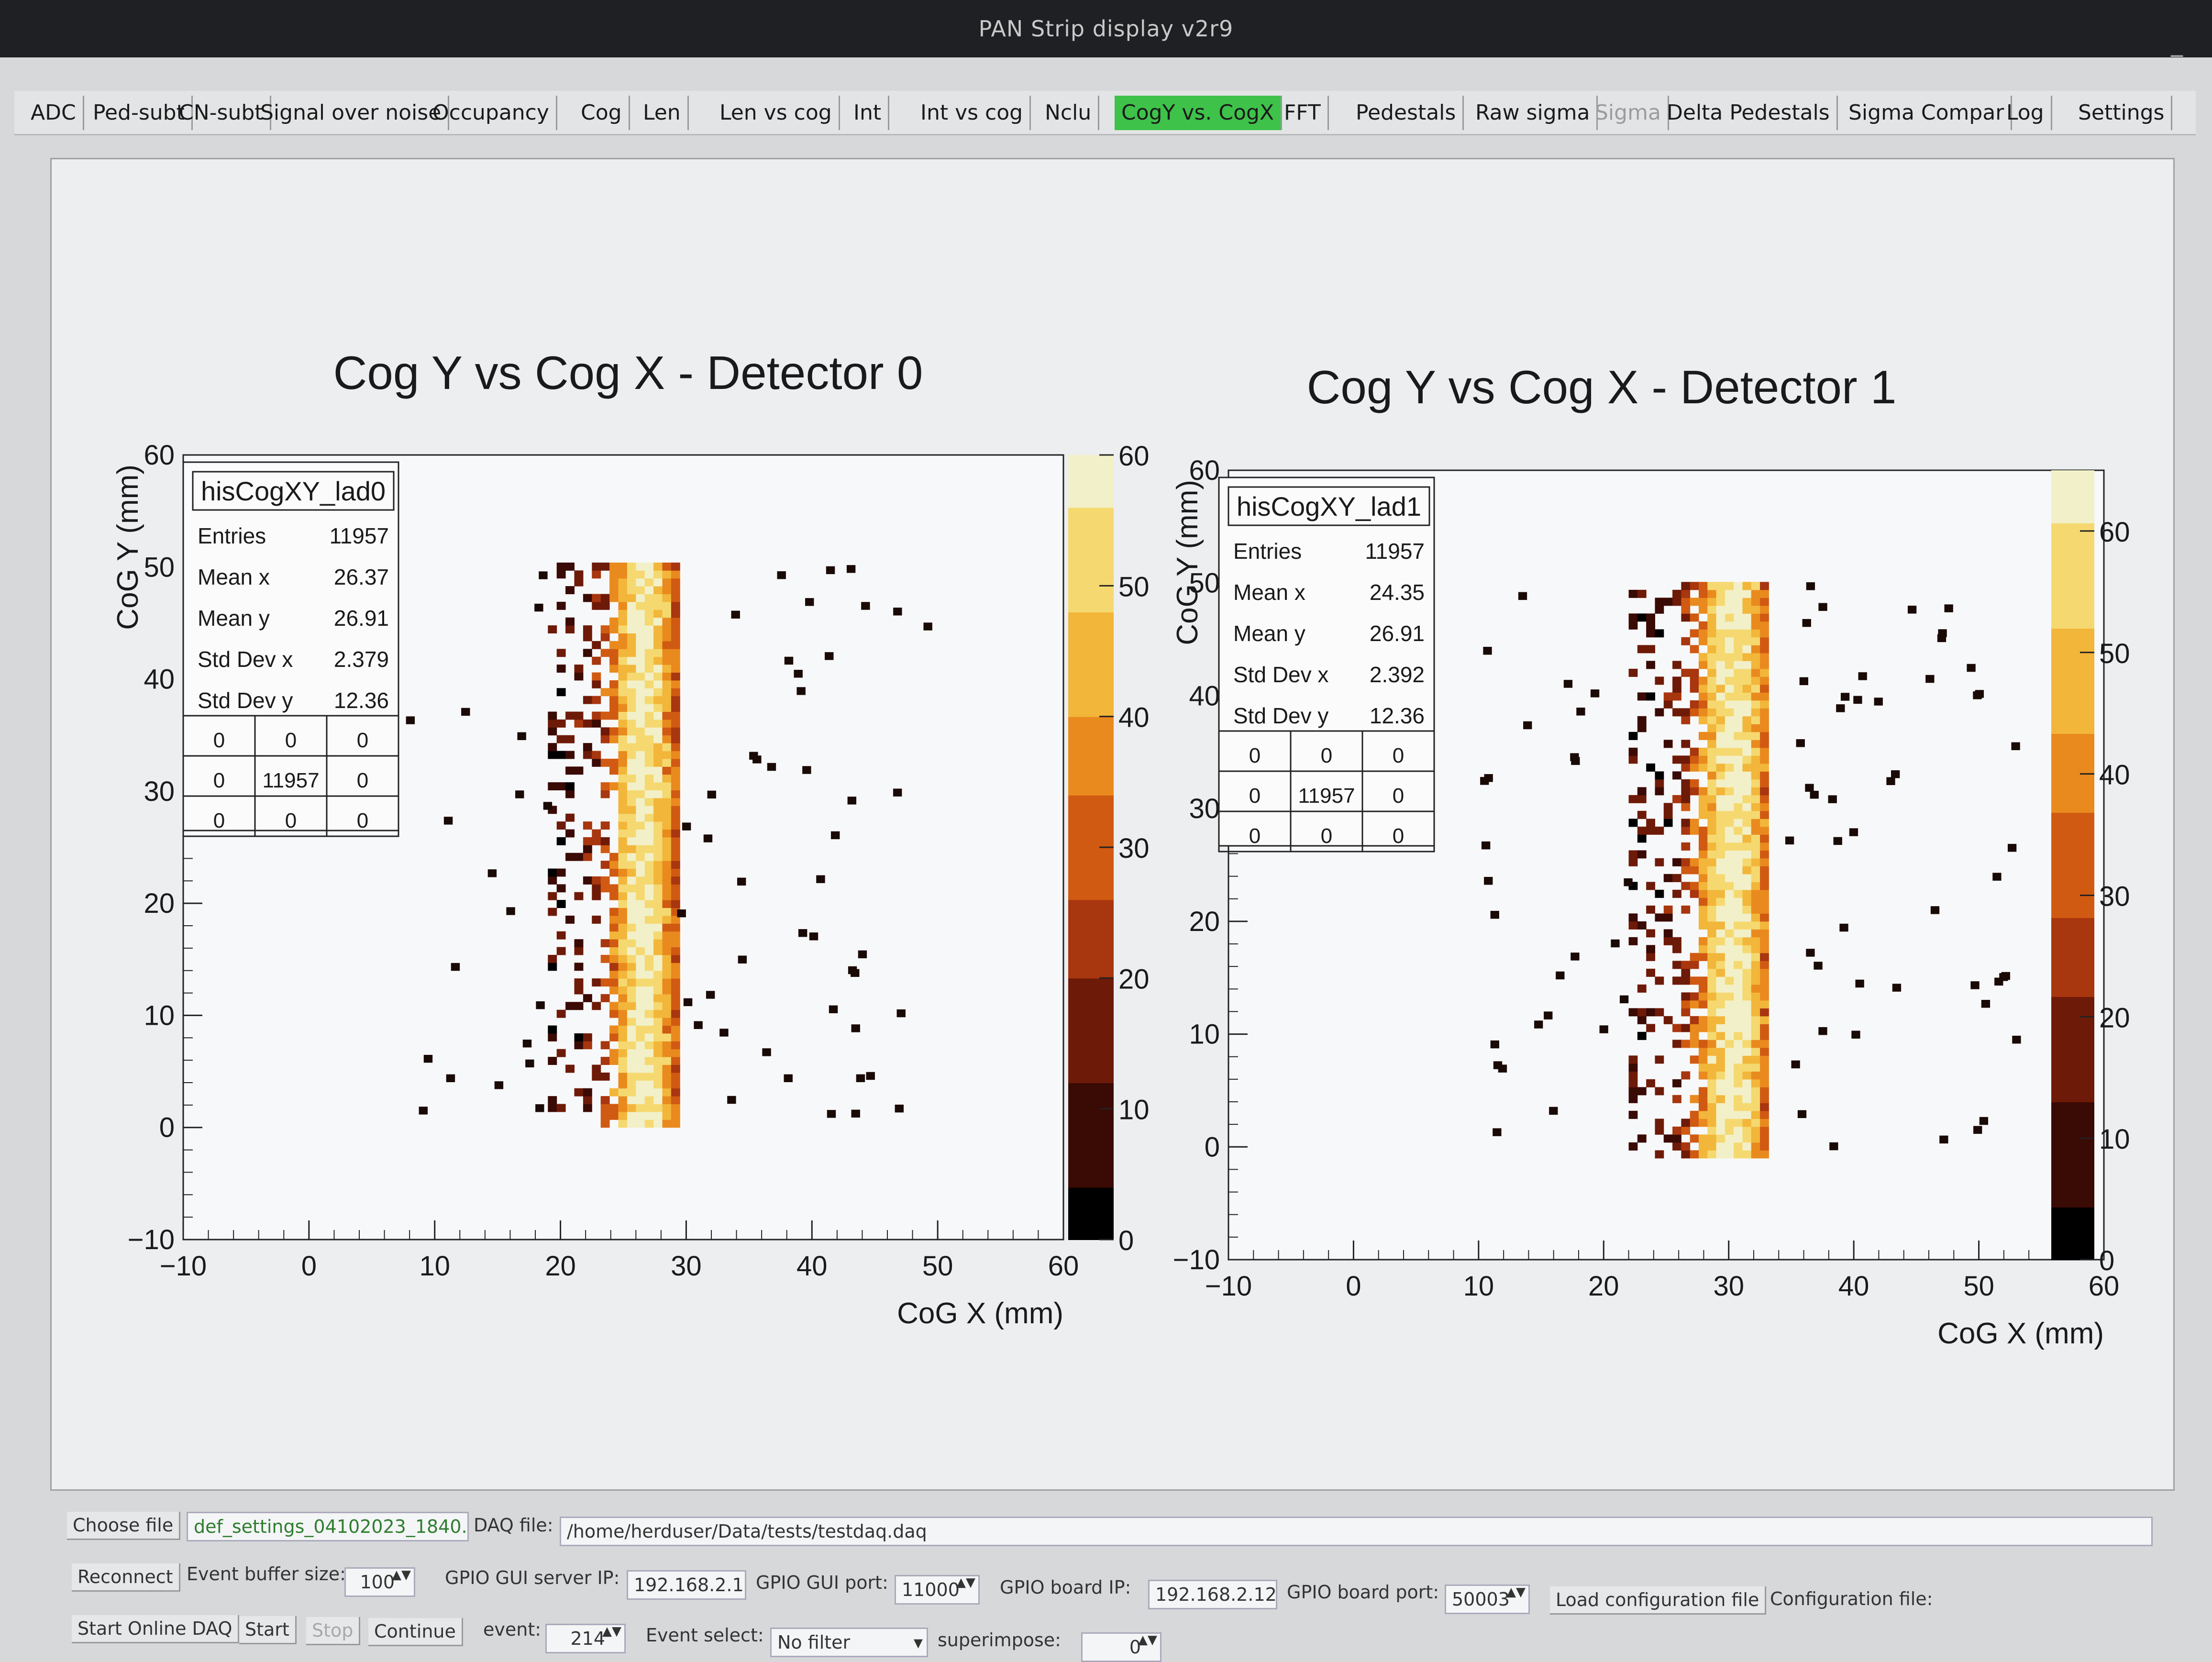 The height and width of the screenshot is (1662, 2212). I want to click on tab-sigma: Sigma, so click(1628, 113).